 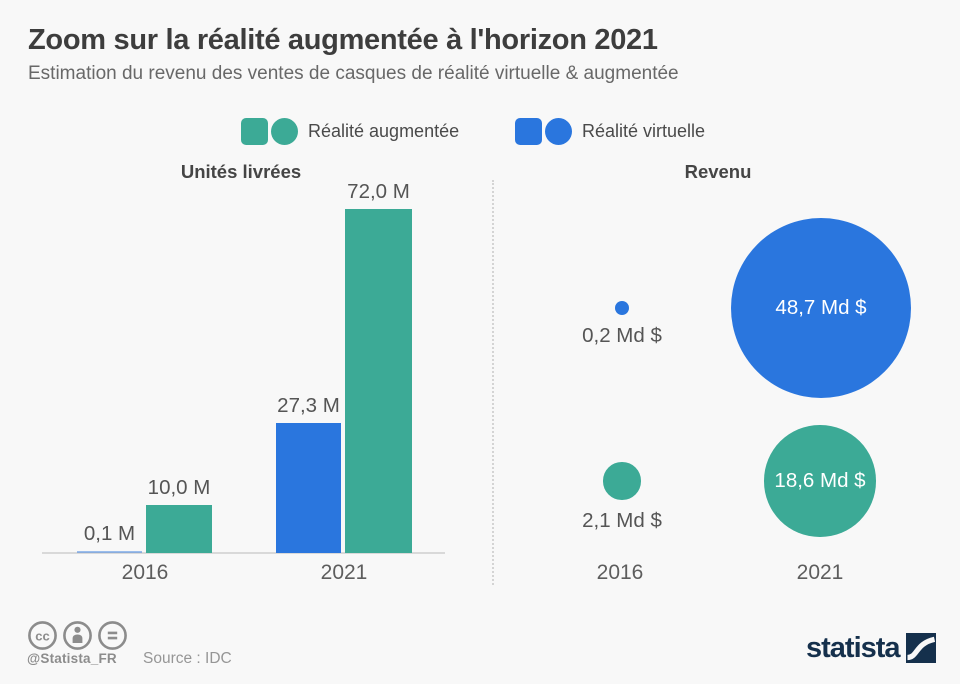 I want to click on legend-label: Réalité augmentée, so click(x=384, y=130).